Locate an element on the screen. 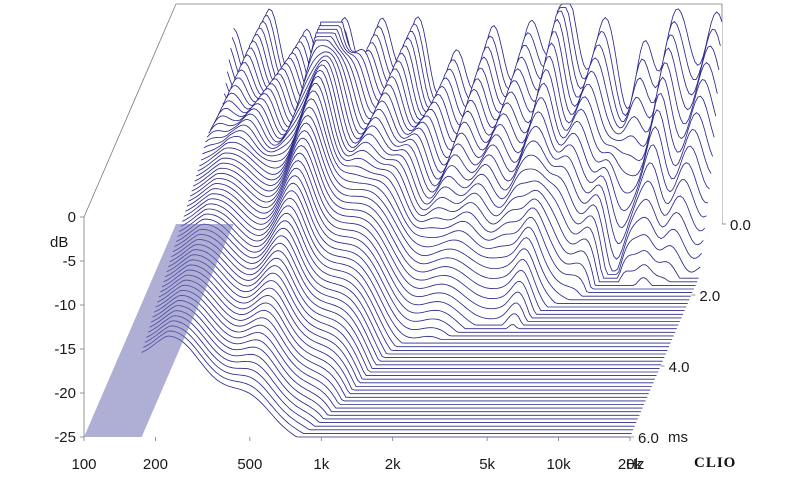  db-axis-ticks: 0 -5 -10 -15 -20 -25 is located at coordinates (69, 327).